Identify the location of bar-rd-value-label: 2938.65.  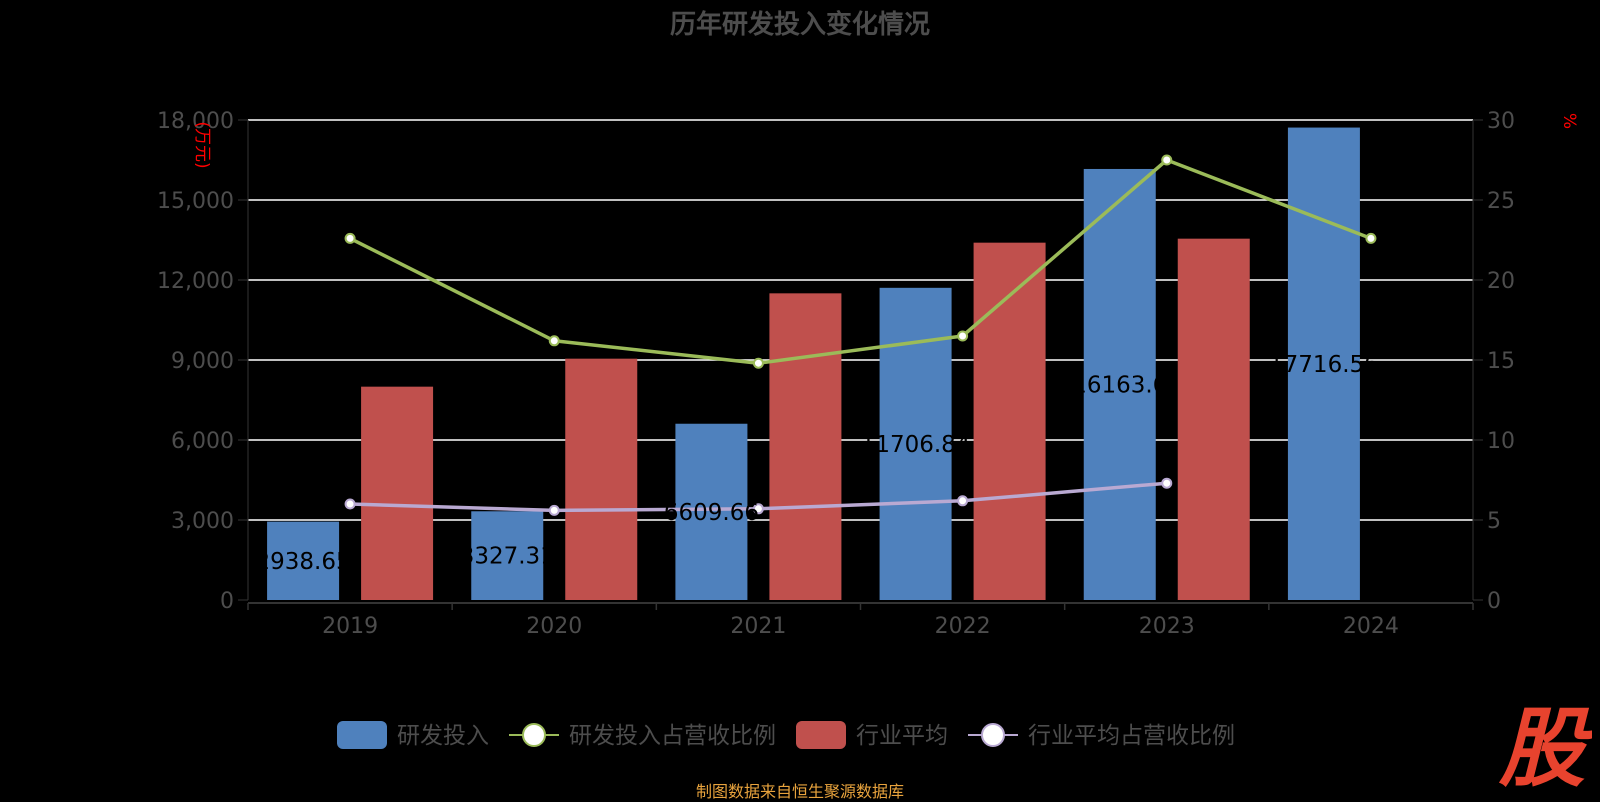
(303, 562).